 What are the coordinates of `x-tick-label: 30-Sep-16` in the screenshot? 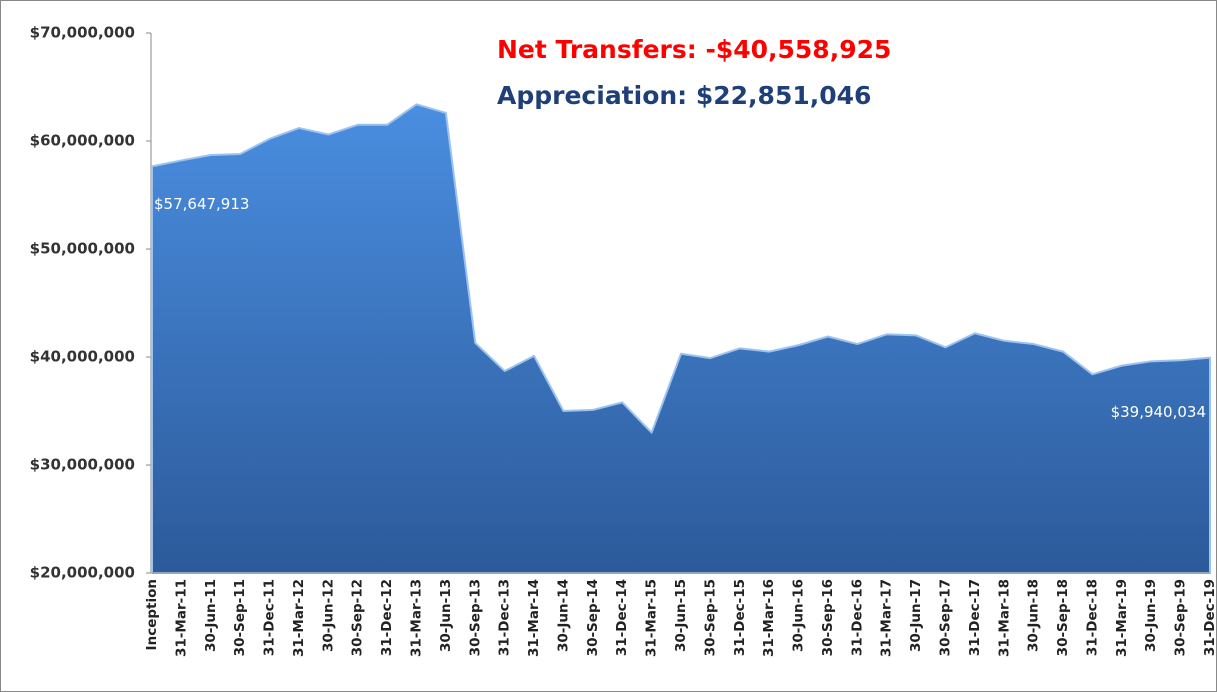 It's located at (828, 617).